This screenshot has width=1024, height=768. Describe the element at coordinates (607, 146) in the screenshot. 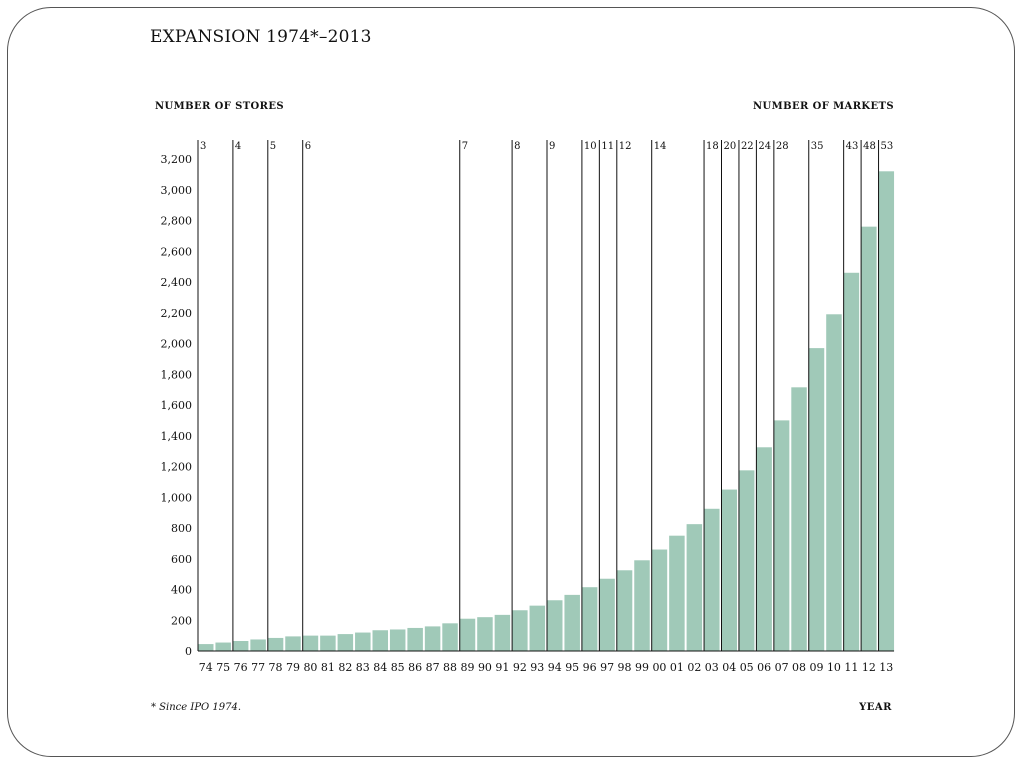

I see `market-count-label: 11` at that location.